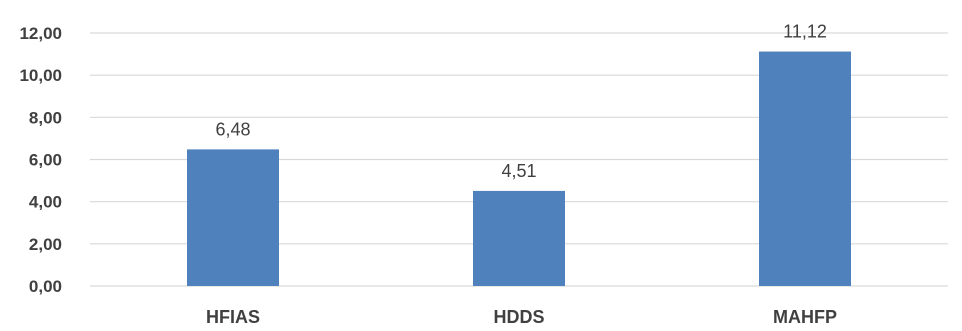 Image resolution: width=962 pixels, height=331 pixels. Describe the element at coordinates (233, 217) in the screenshot. I see `bar-hfias` at that location.